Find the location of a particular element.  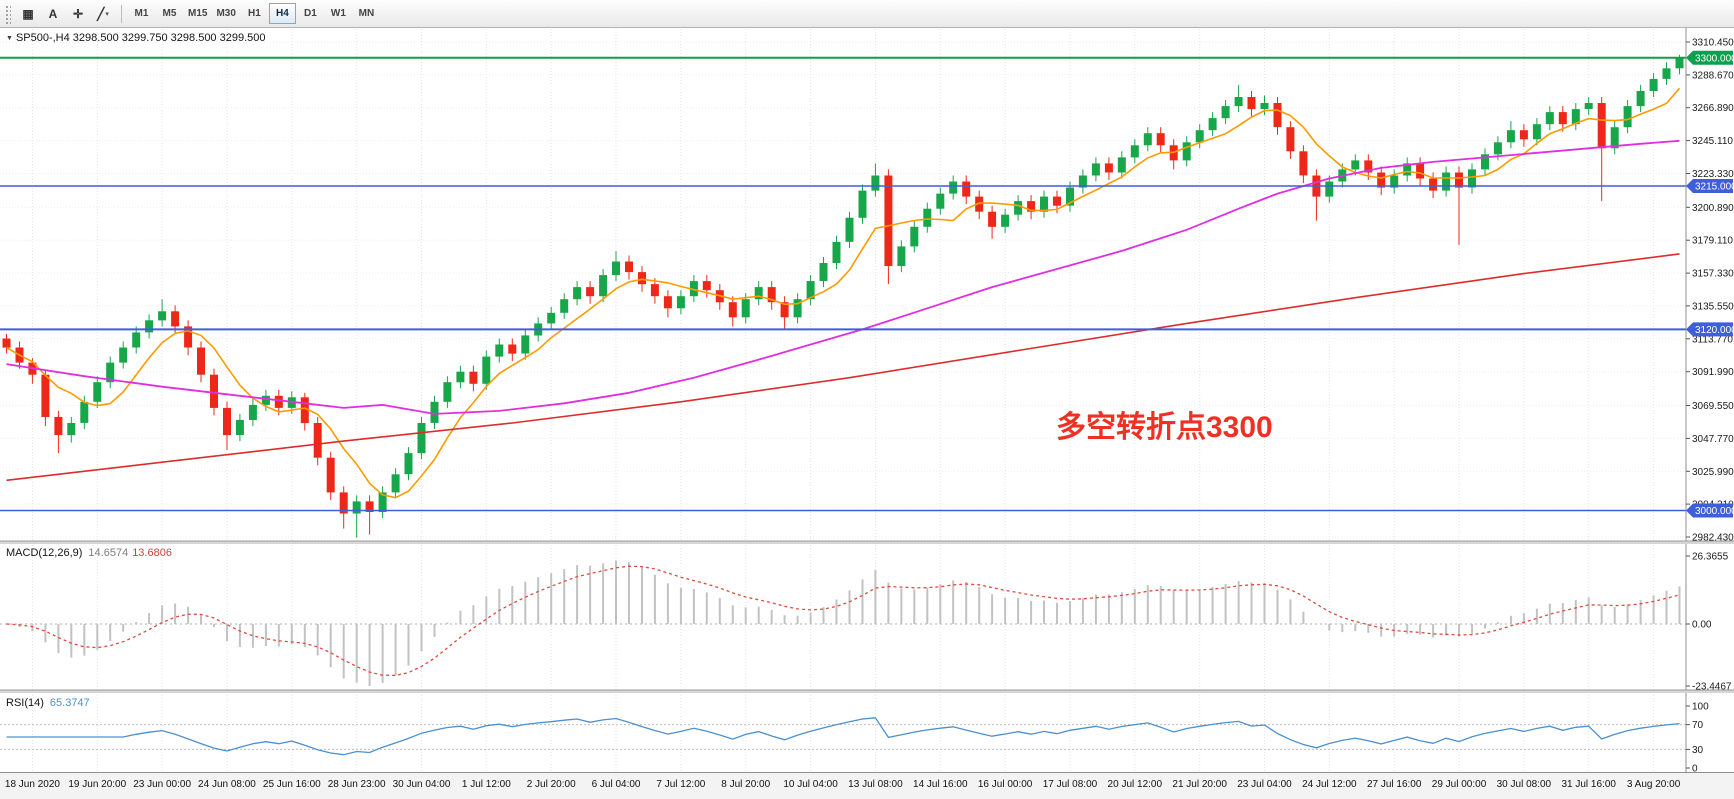

chart-annotation-text: 多空转折点3300 is located at coordinates (1164, 427).